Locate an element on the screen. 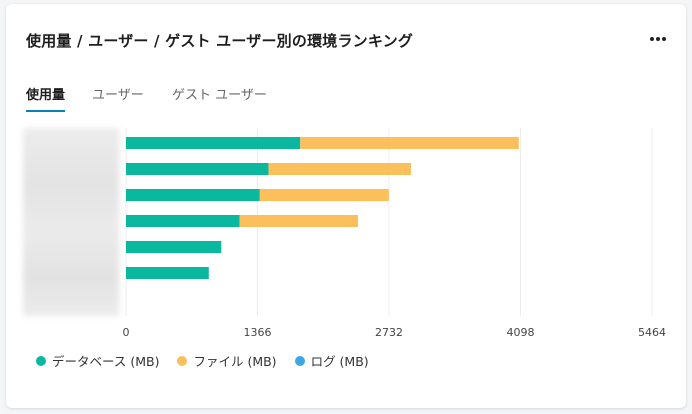 This screenshot has width=692, height=414. legend-label-file: ファイル (MB) is located at coordinates (235, 361).